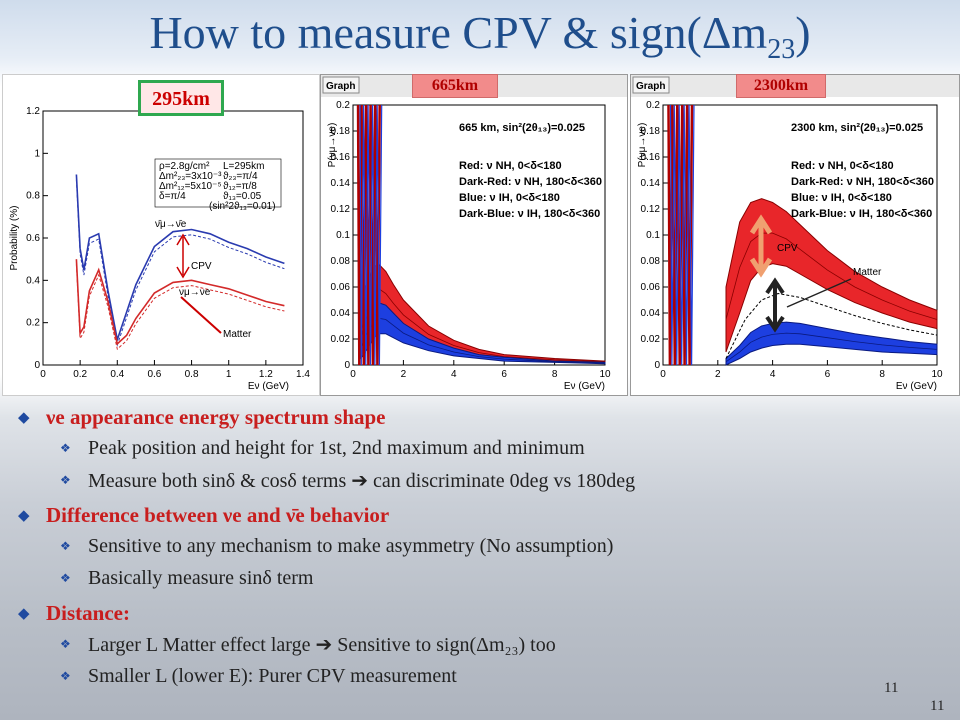 The height and width of the screenshot is (720, 960). Describe the element at coordinates (787, 248) in the screenshot. I see `c3-cpv-label: CPV` at that location.